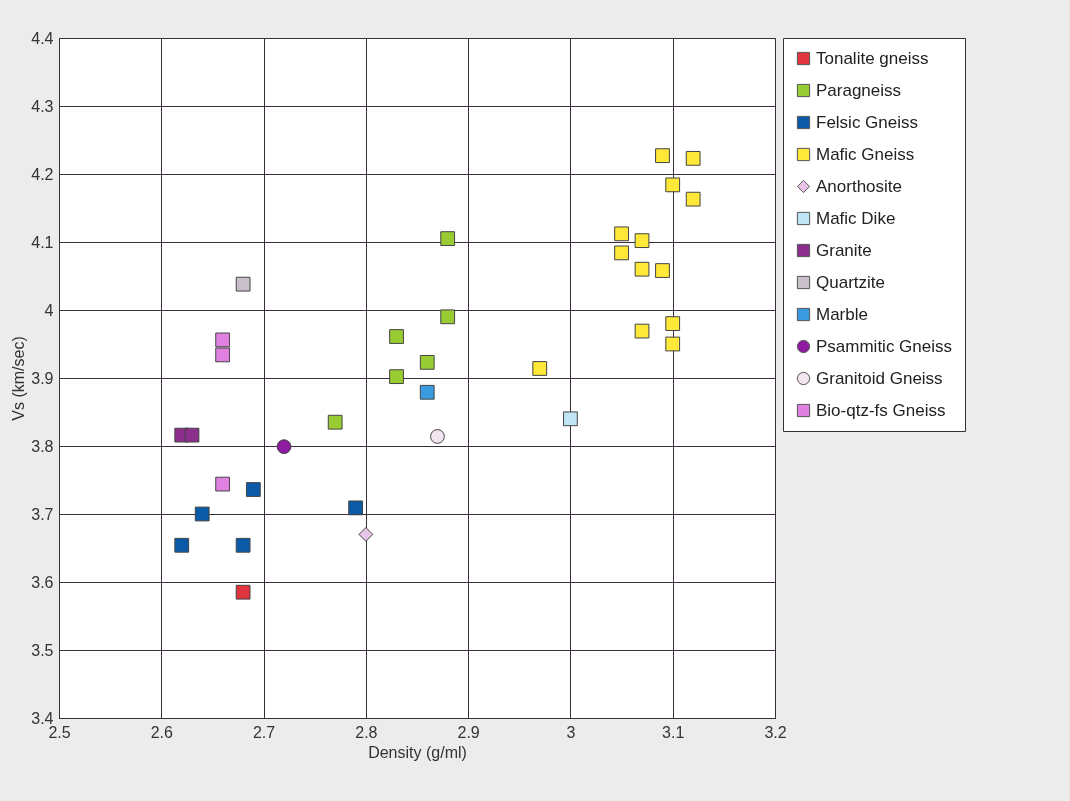  What do you see at coordinates (42, 242) in the screenshot?
I see `y-tick-label: 4.1` at bounding box center [42, 242].